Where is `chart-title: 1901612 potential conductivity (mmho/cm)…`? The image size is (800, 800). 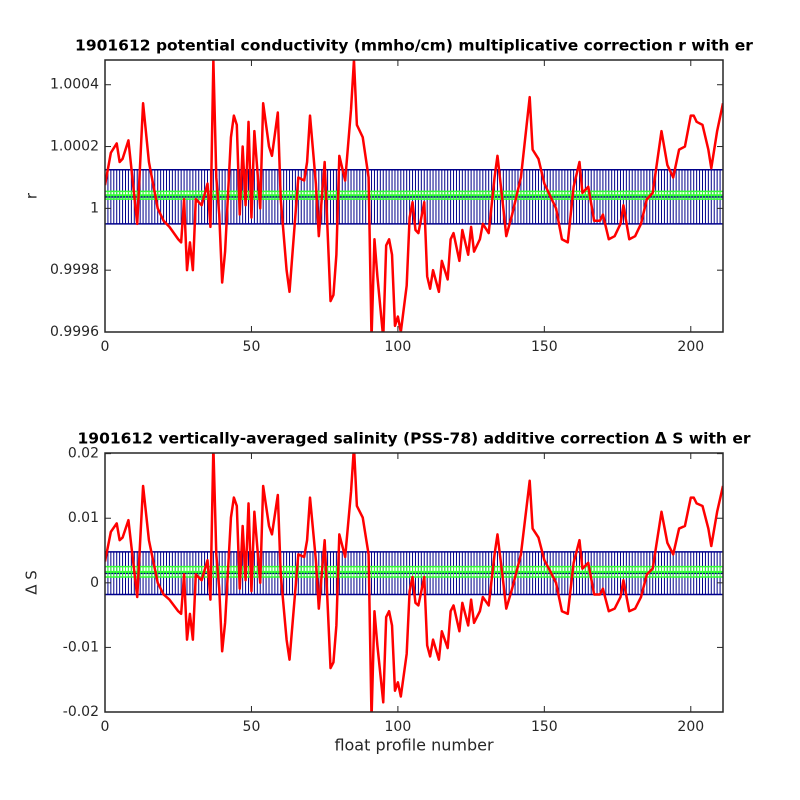
chart-title: 1901612 potential conductivity (mmho/cm)… is located at coordinates (414, 46).